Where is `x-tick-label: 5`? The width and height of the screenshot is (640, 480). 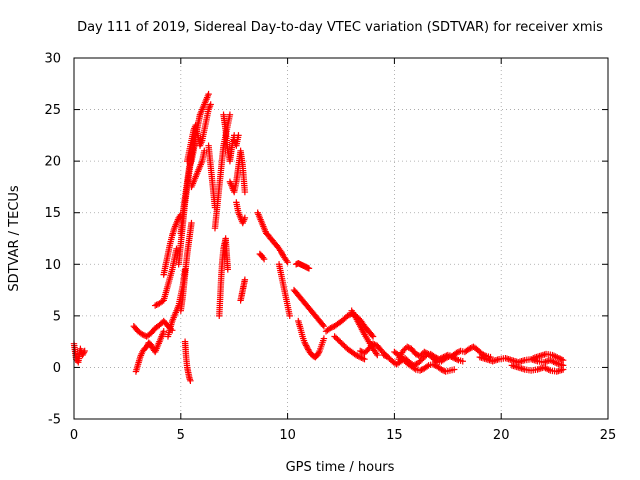
x-tick-label: 5 is located at coordinates (181, 435).